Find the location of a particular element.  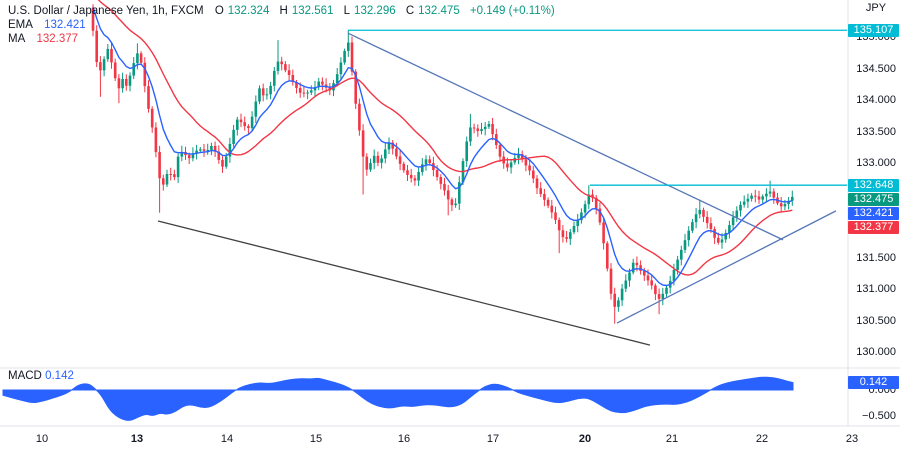

currency-label: JPY is located at coordinates (876, 8).